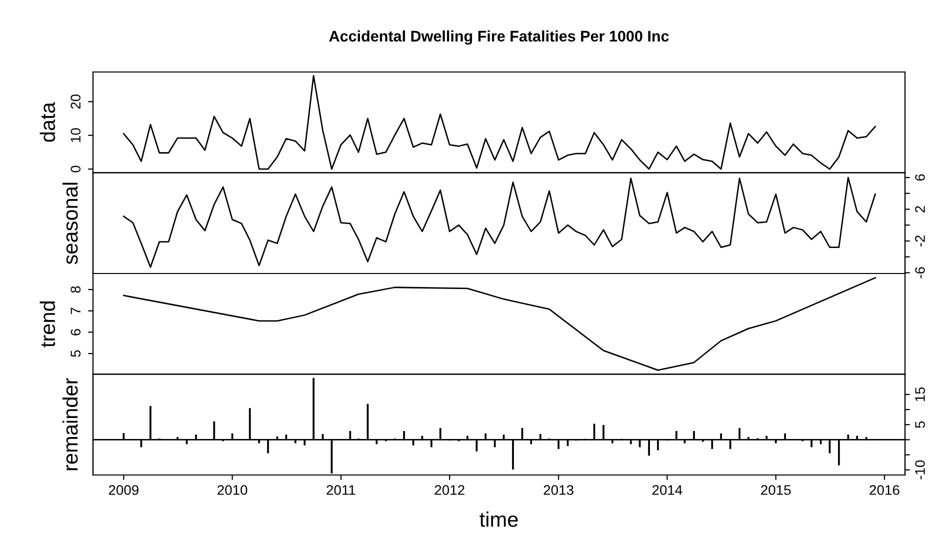 Image resolution: width=945 pixels, height=555 pixels. I want to click on y2-tick-label: 6, so click(920, 177).